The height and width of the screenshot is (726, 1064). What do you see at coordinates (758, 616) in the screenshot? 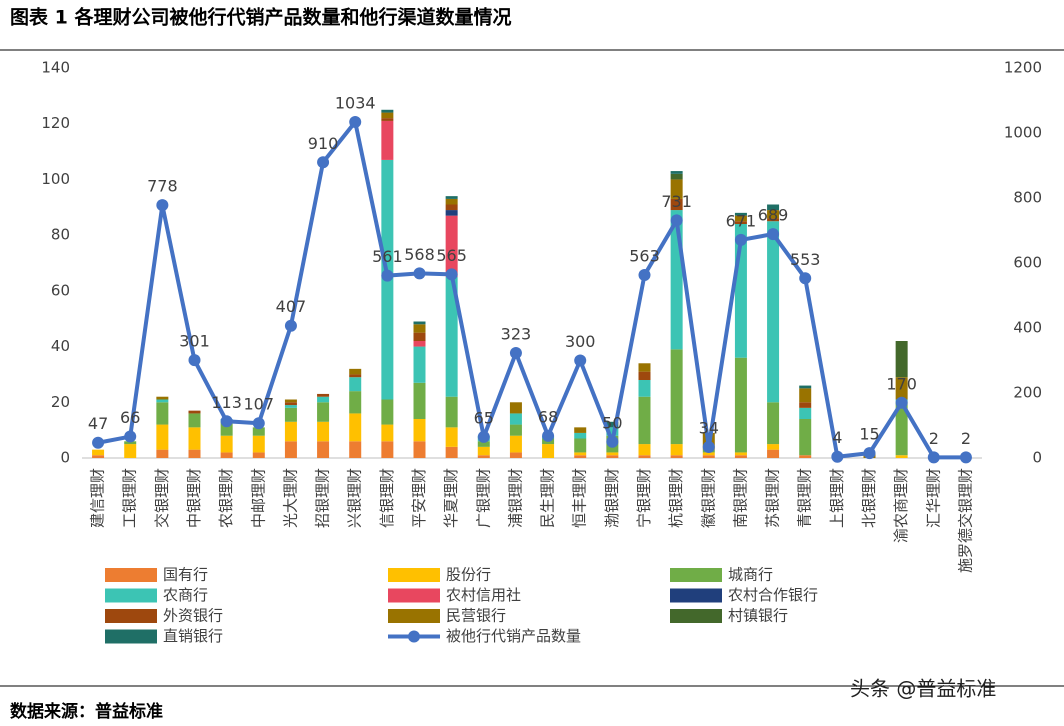
I see `legend-label: 村镇银行` at bounding box center [758, 616].